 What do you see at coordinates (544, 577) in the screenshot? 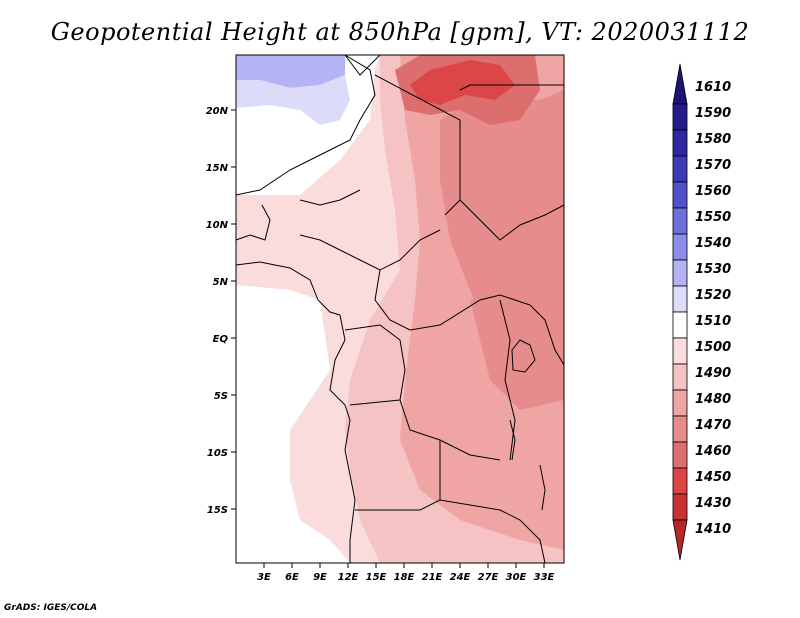
I see `lon-label-33e: 33E` at bounding box center [544, 577].